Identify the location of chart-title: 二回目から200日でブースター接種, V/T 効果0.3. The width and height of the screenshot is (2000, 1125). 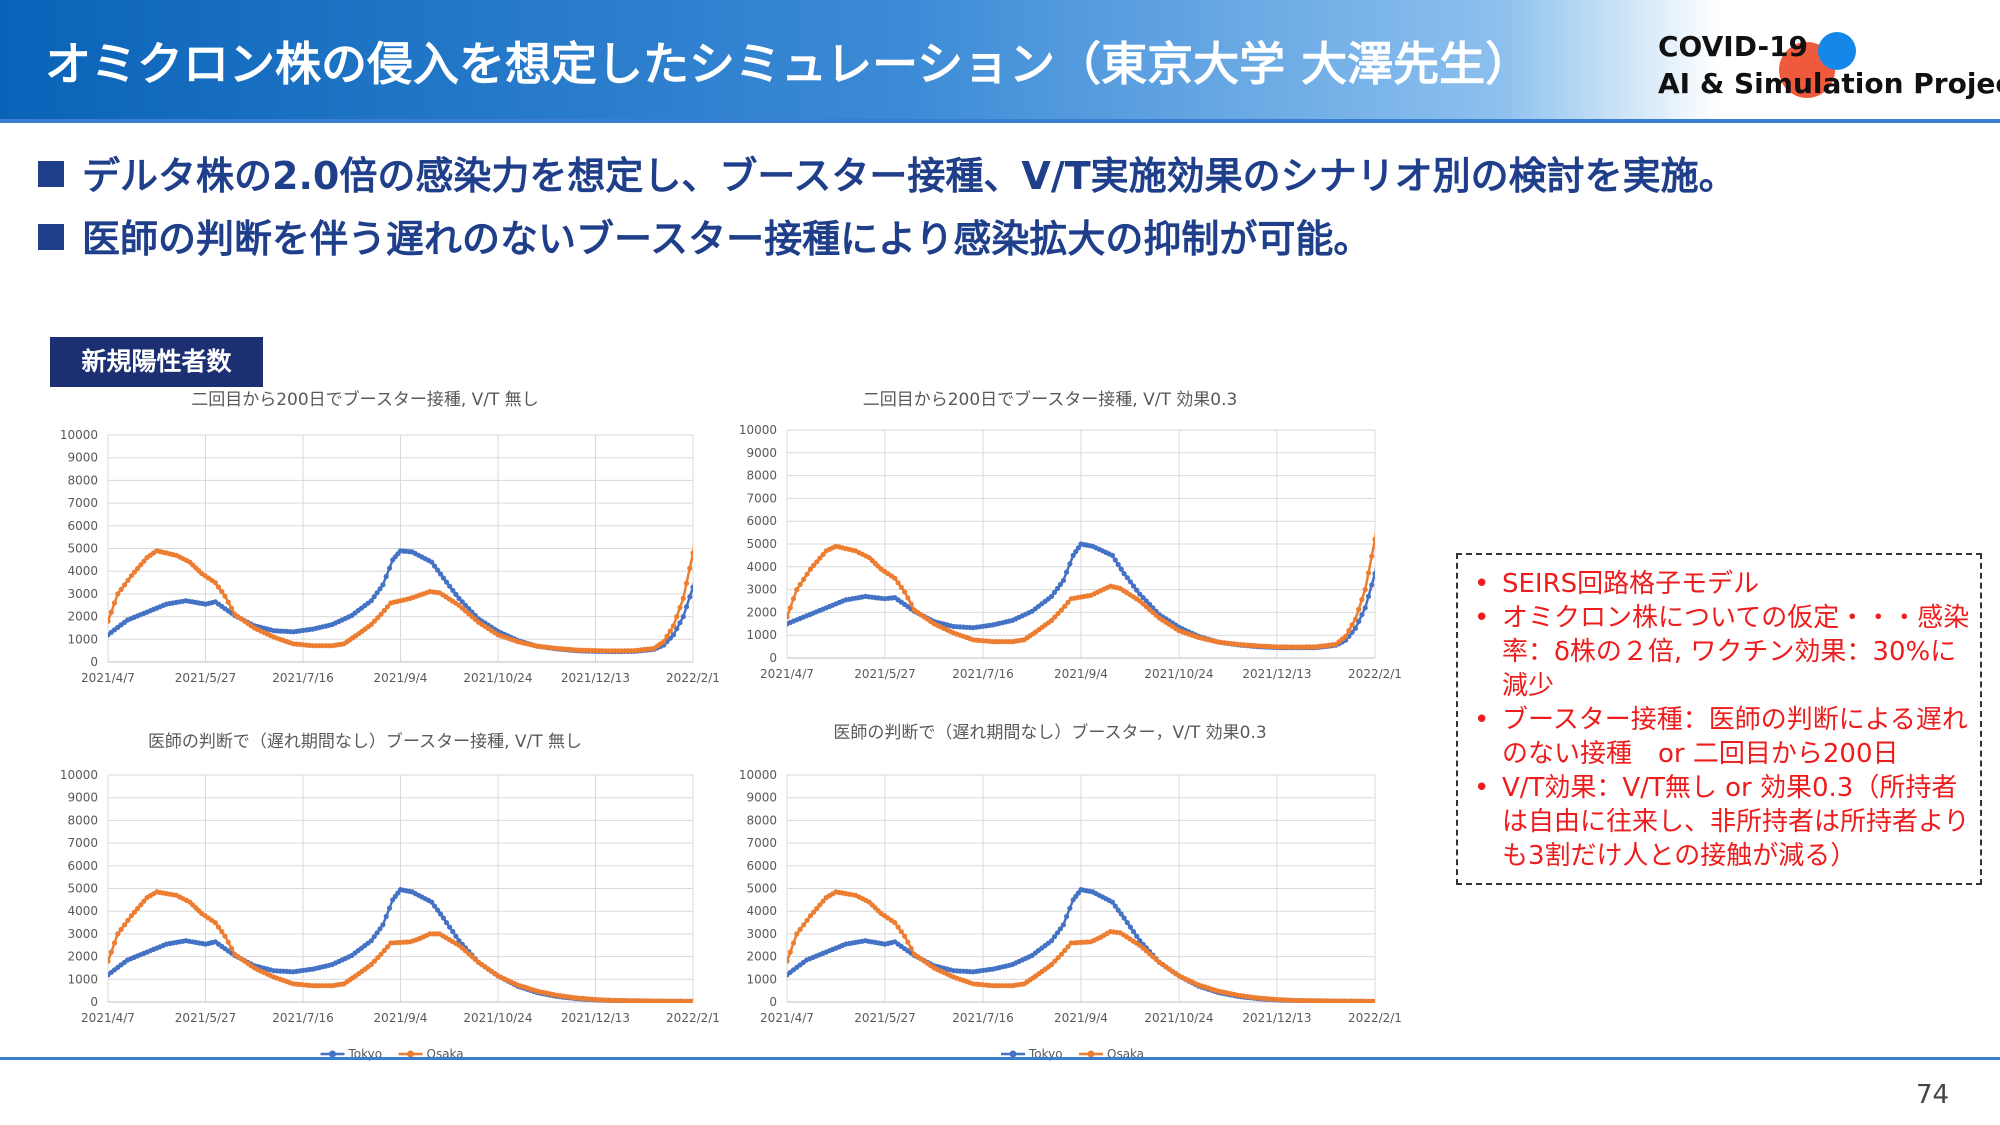
(1050, 399).